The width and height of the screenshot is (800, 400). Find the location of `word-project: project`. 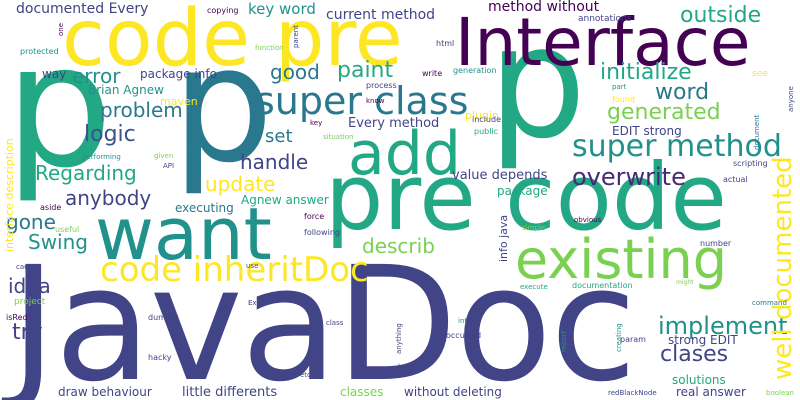

word-project: project is located at coordinates (30, 302).